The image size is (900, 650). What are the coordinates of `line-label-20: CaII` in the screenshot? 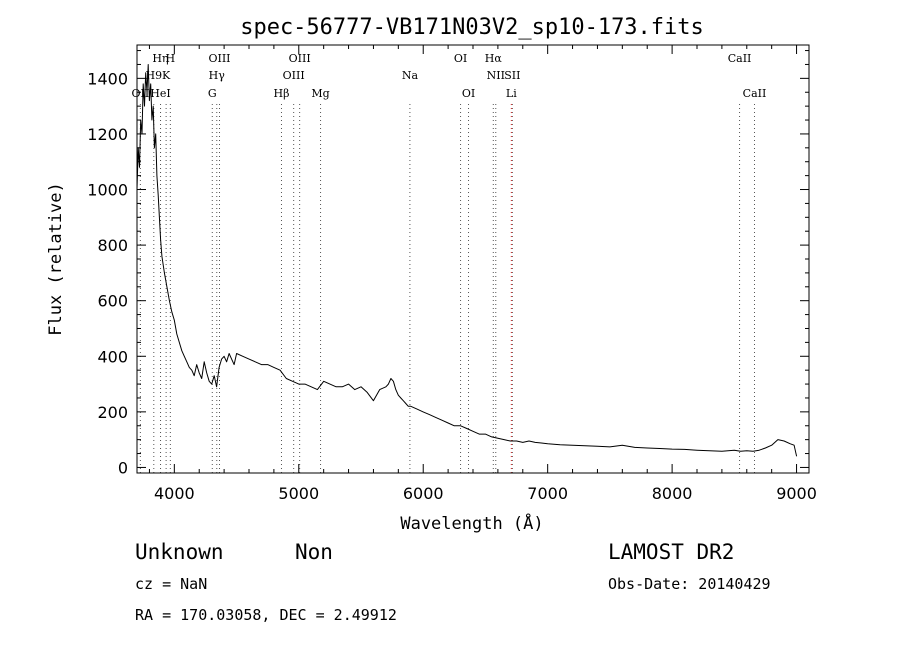 It's located at (740, 58).